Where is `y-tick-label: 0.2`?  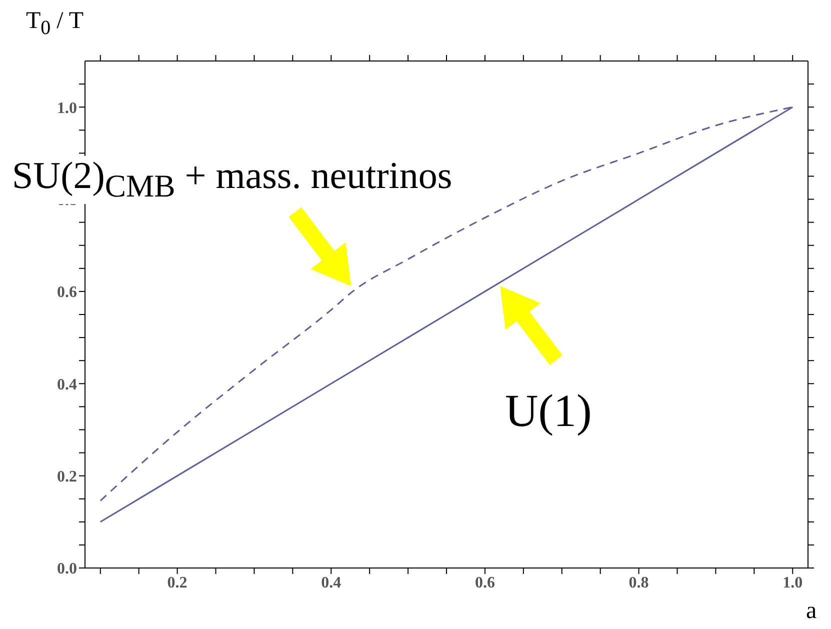 y-tick-label: 0.2 is located at coordinates (67, 477).